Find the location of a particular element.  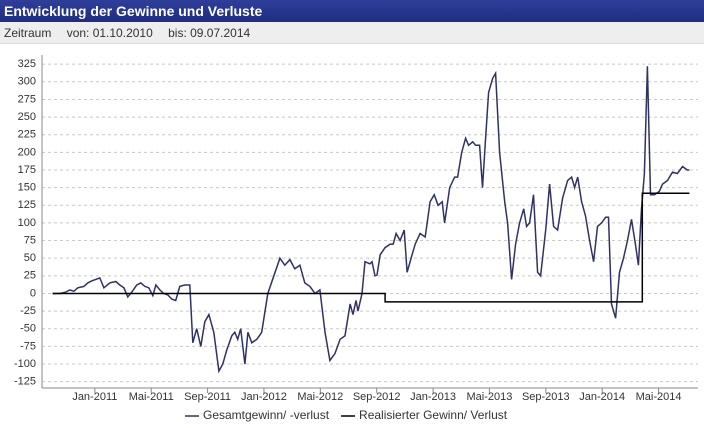

y-tick-label: 275 is located at coordinates (27, 99).